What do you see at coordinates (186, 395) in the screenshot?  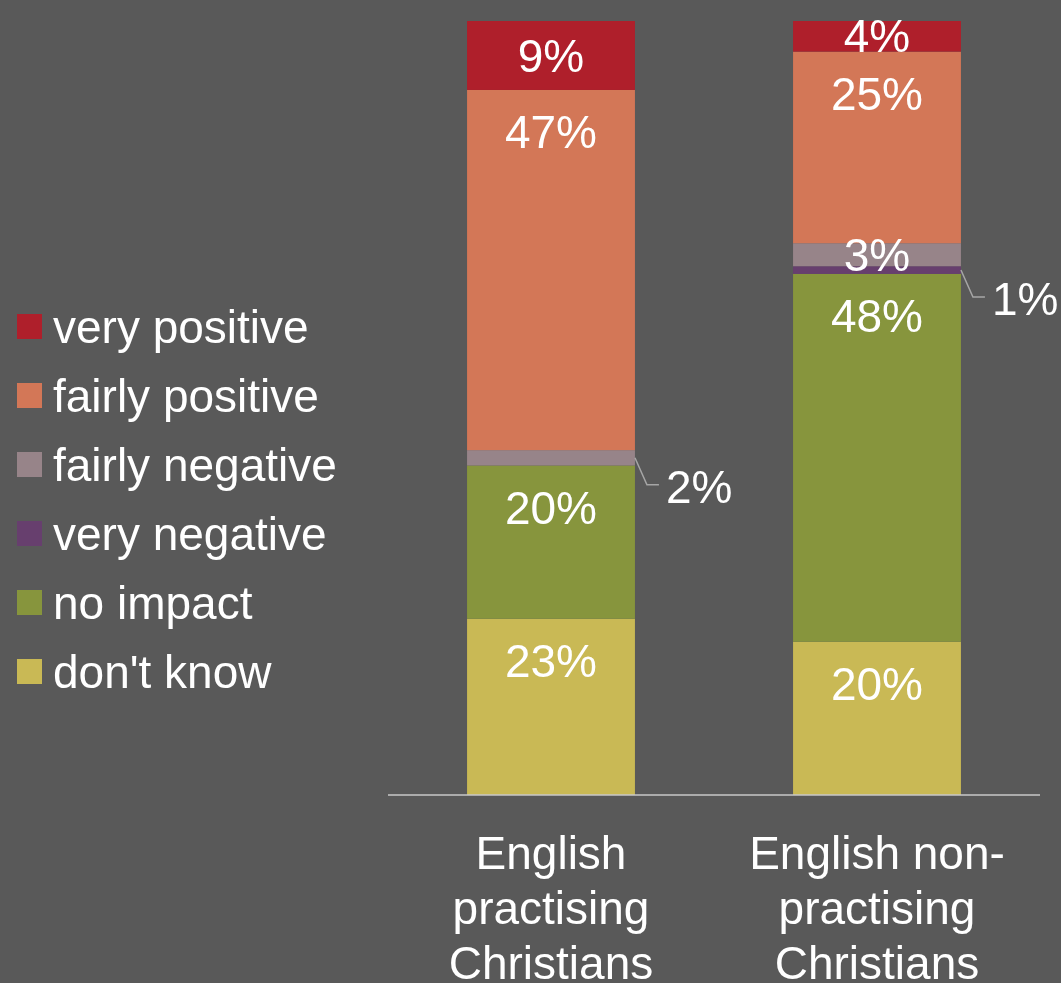 I see `legend-label: fairly positive` at bounding box center [186, 395].